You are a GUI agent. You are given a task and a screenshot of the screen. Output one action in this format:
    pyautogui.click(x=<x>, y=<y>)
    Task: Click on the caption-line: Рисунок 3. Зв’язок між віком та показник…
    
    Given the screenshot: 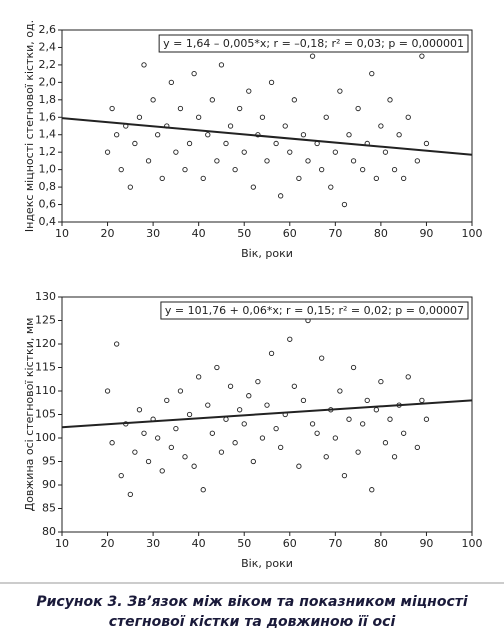 What is the action you would take?
    pyautogui.click(x=252, y=602)
    